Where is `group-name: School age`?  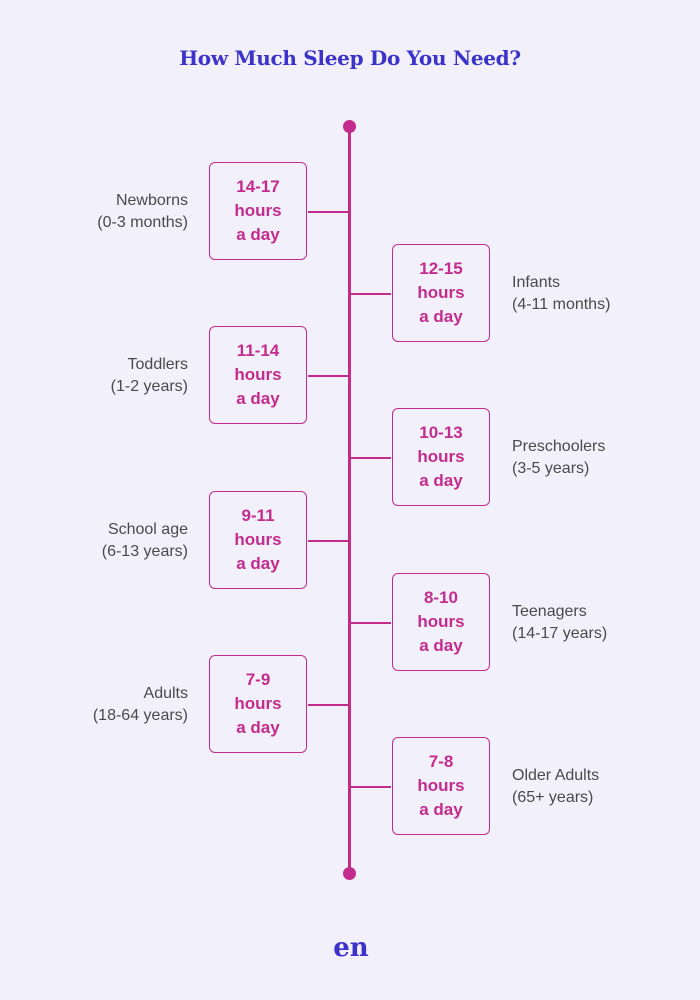
group-name: School age is located at coordinates (147, 529).